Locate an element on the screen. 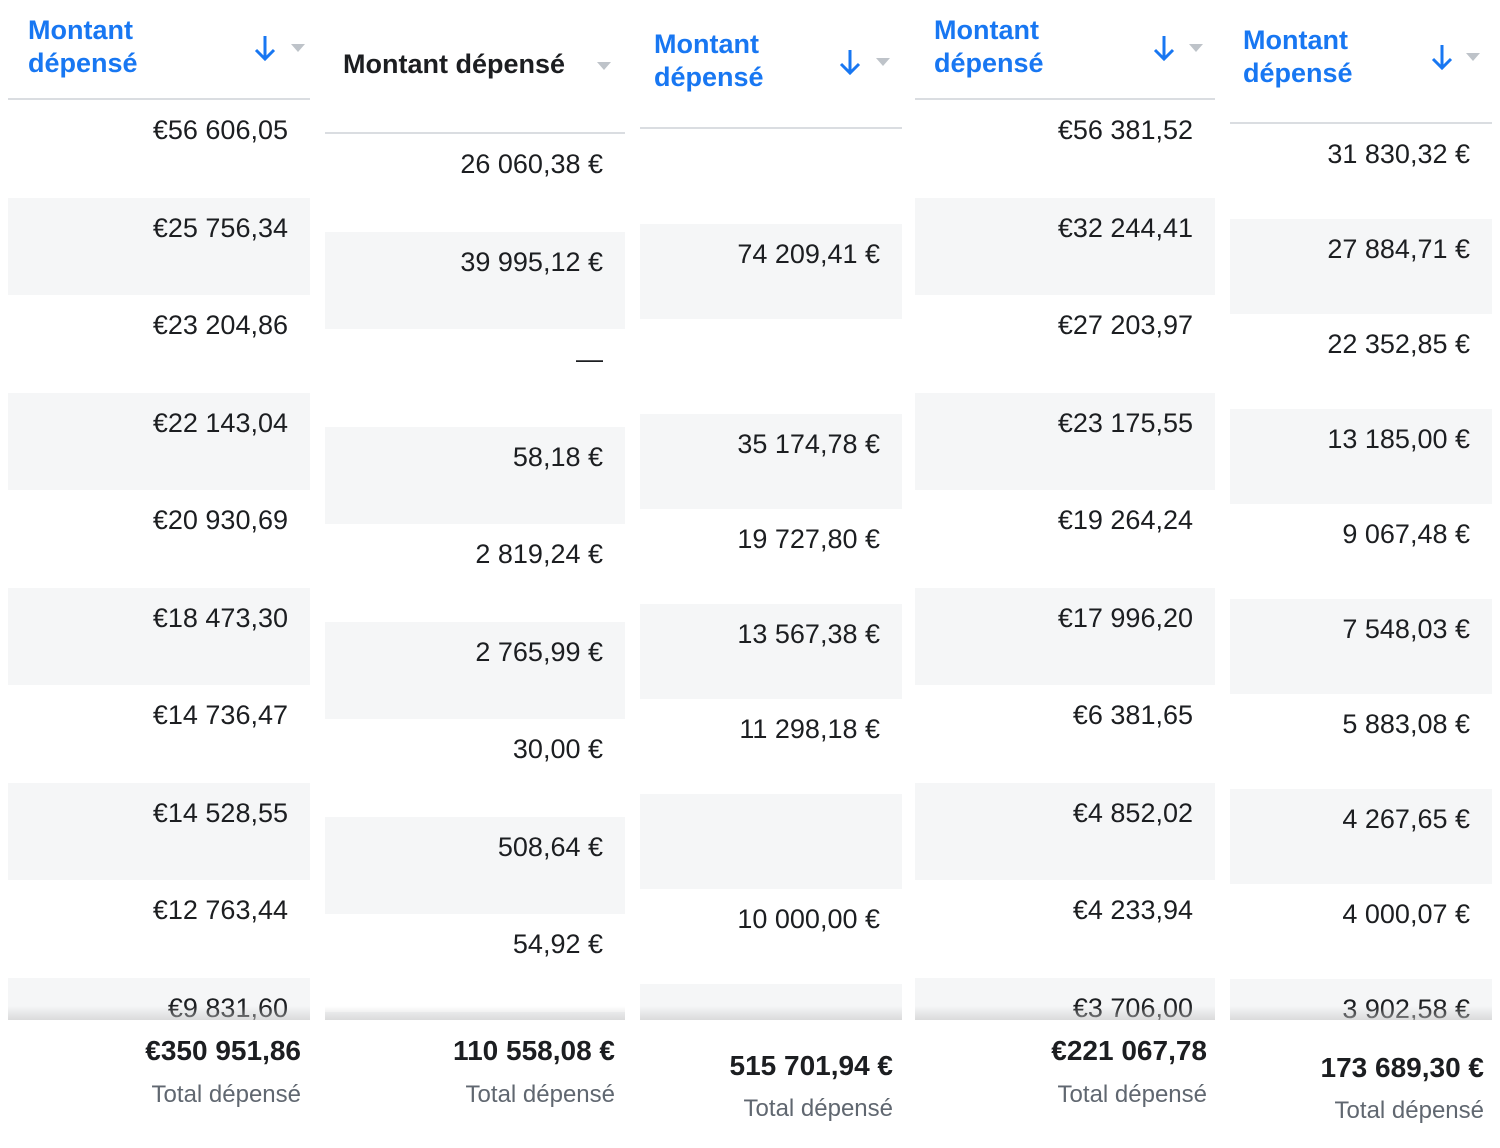 Image resolution: width=1500 pixels, height=1148 pixels. table-row: 4 000,07 € is located at coordinates (1361, 931).